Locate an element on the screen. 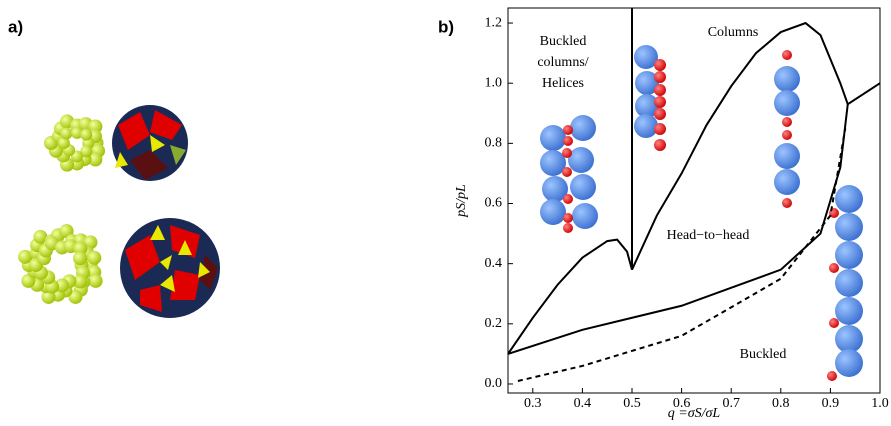  y-tick-label: 0.4 is located at coordinates (494, 263).